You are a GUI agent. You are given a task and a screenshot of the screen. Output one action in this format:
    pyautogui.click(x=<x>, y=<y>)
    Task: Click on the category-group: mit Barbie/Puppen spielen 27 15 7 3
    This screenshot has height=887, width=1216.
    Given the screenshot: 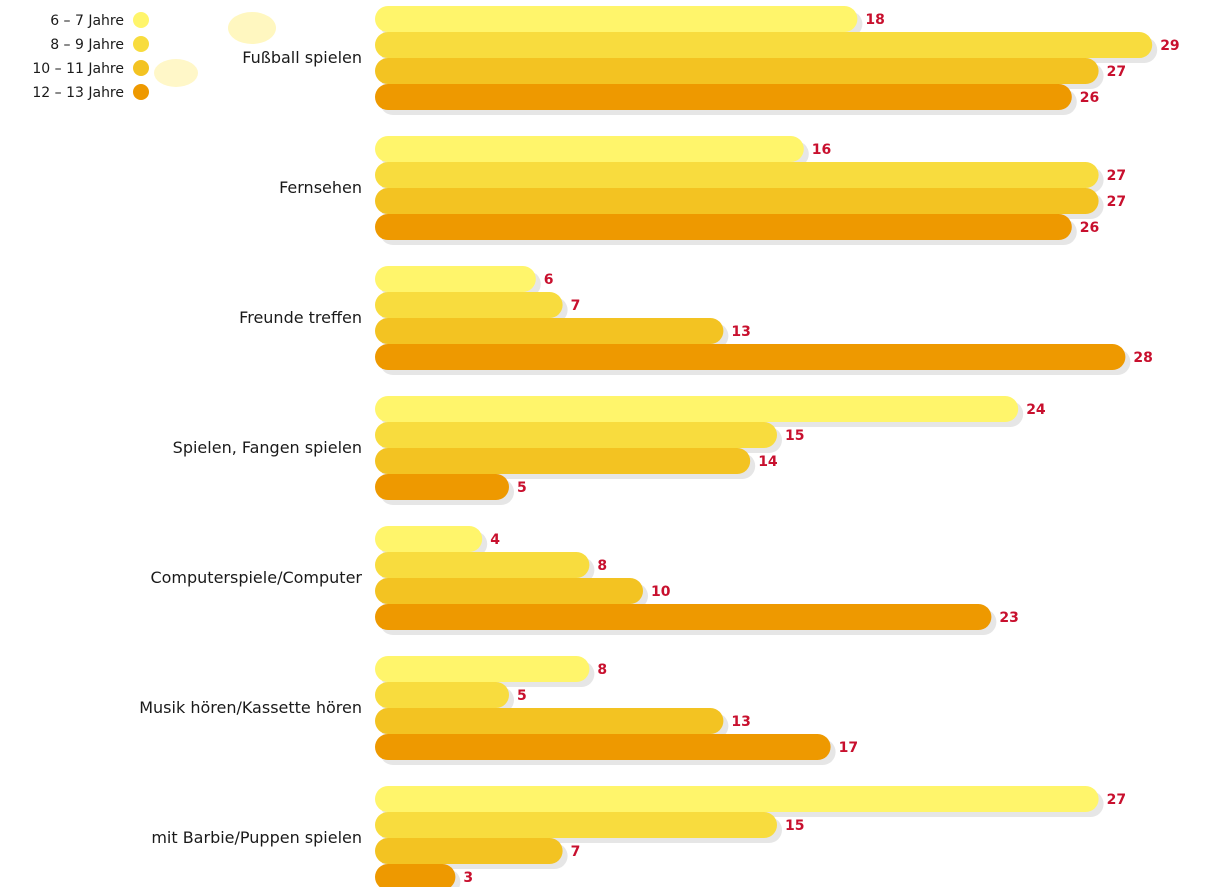 What is the action you would take?
    pyautogui.click(x=638, y=836)
    